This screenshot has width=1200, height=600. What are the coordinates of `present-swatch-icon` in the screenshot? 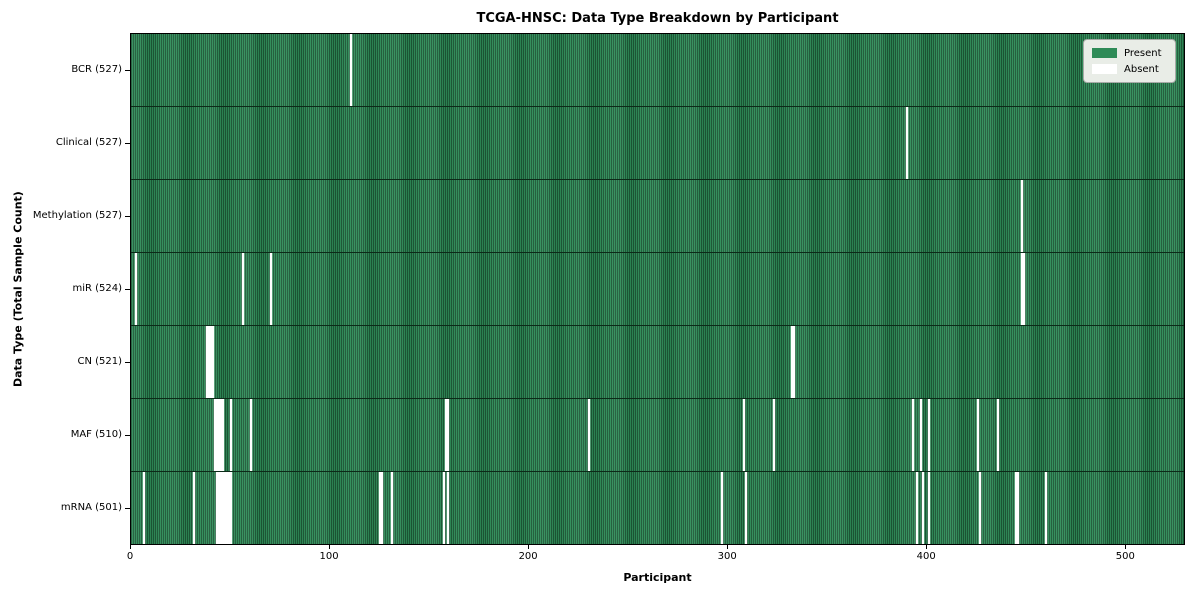 It's located at (1104, 53).